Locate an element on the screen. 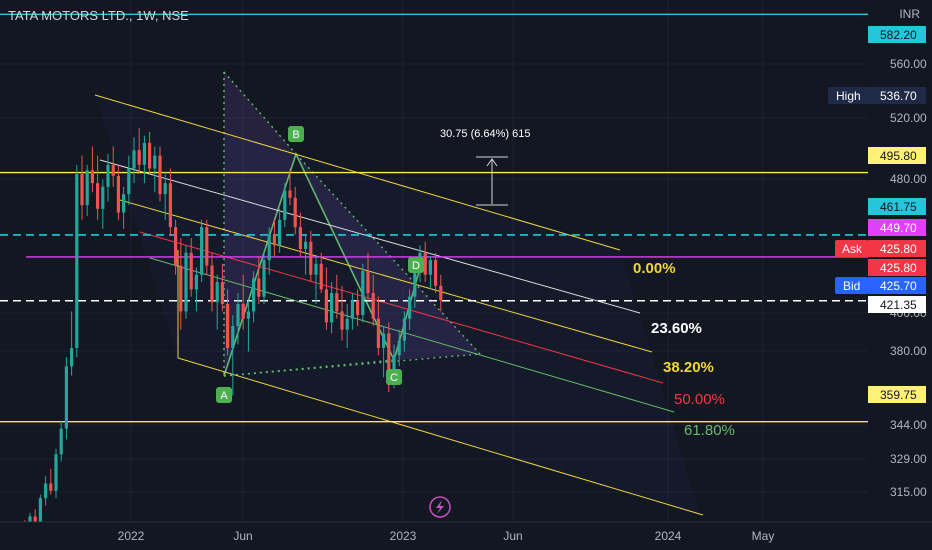  point-markers: A B C D is located at coordinates (320, 264).